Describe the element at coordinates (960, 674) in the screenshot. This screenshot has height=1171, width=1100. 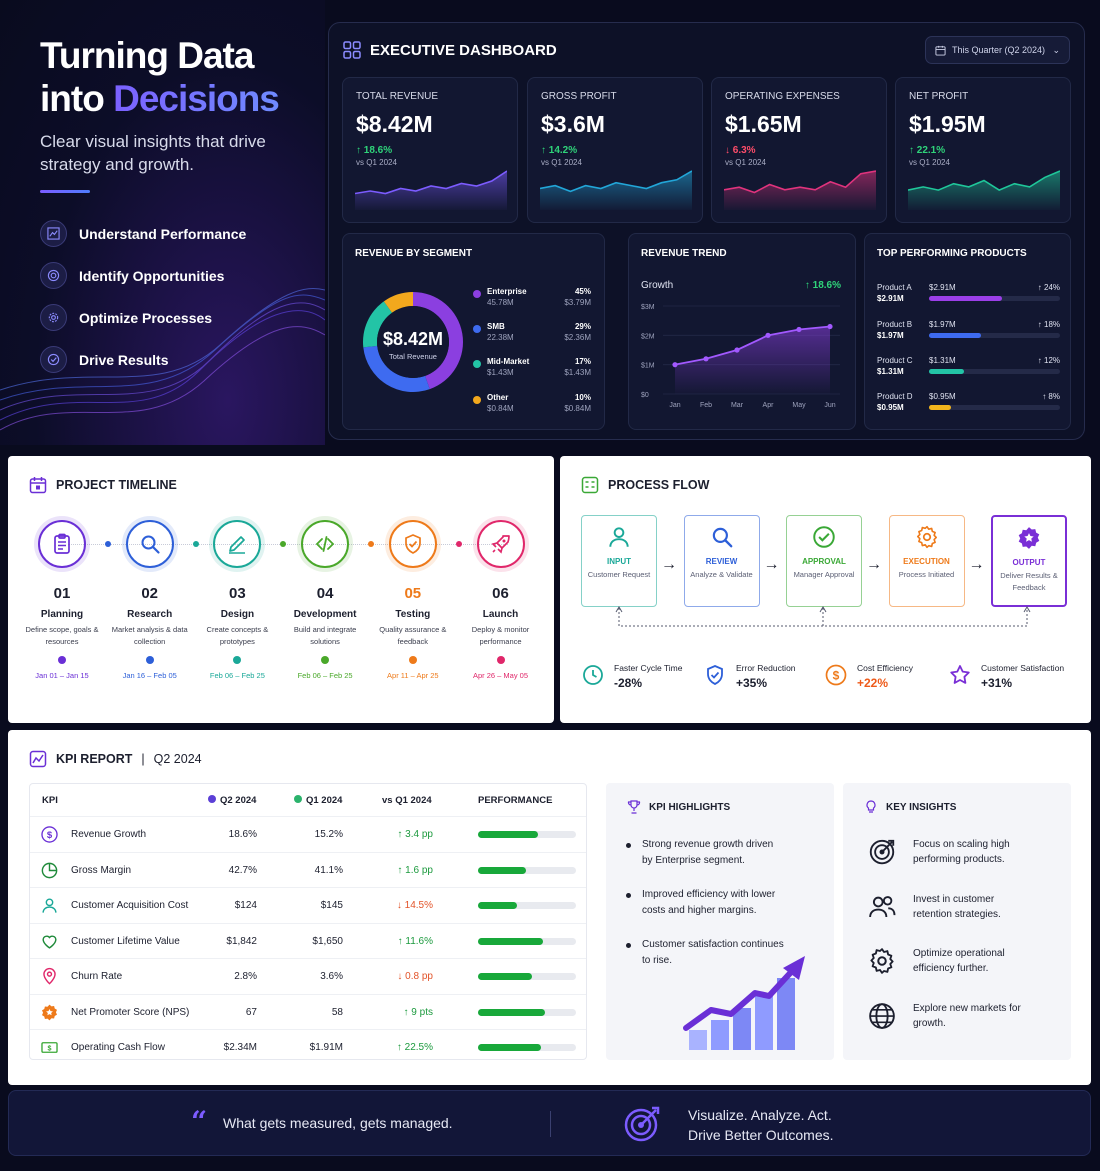
I see `star-icon` at that location.